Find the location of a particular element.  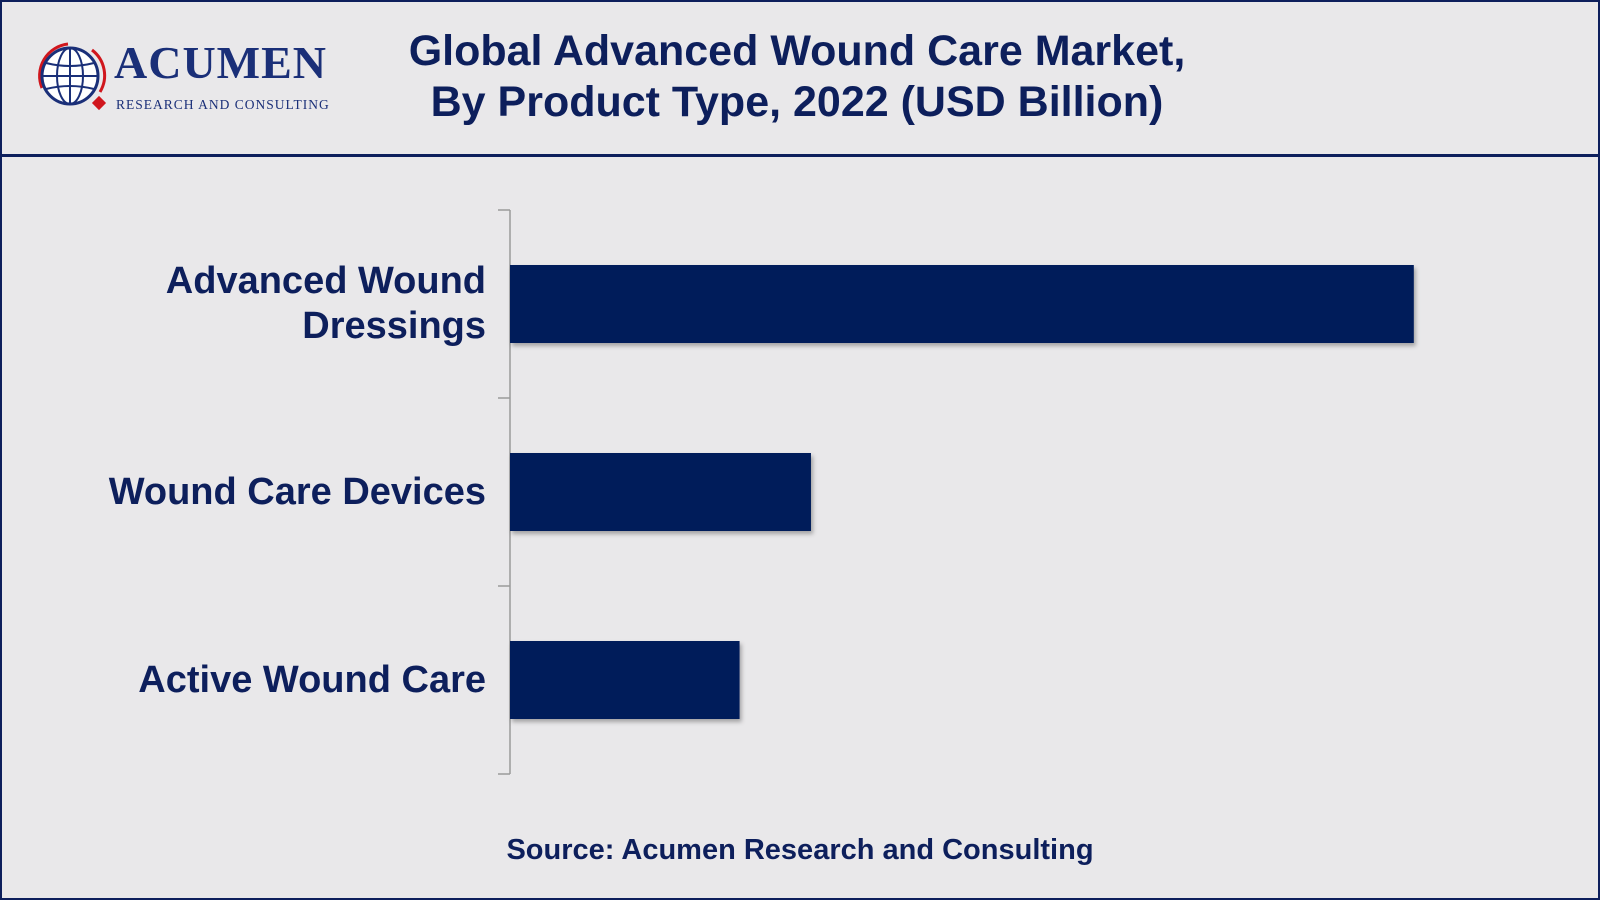

category-label-line: Advanced Wound is located at coordinates (325, 281).